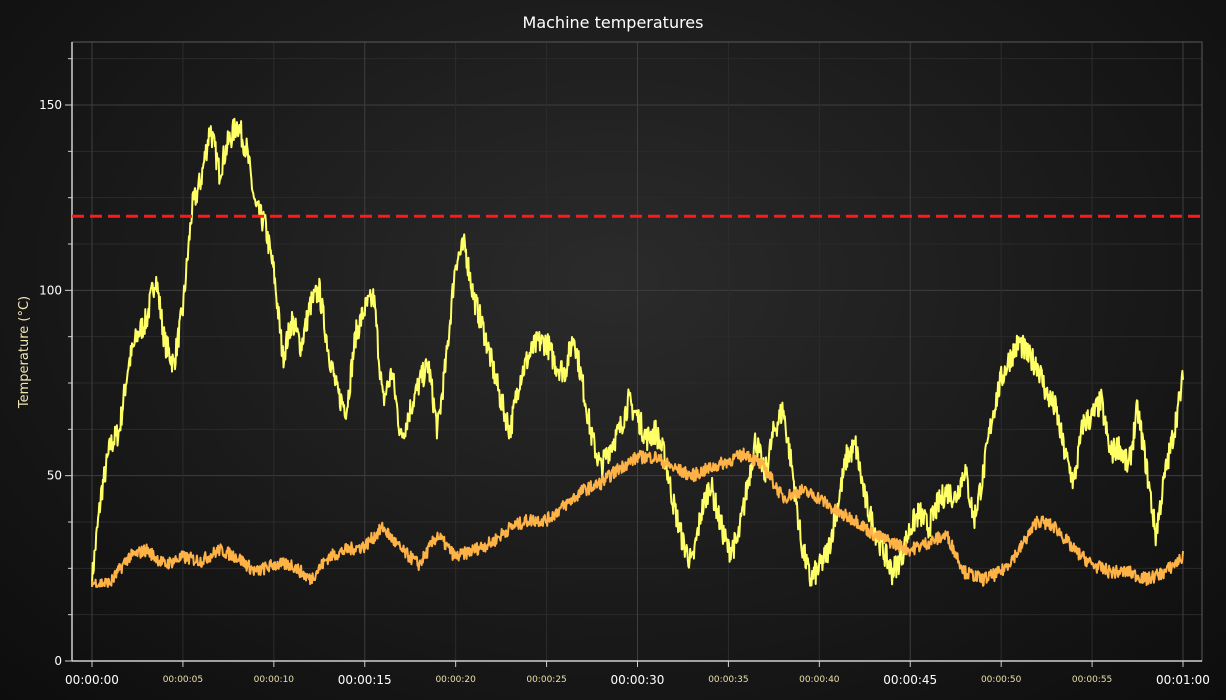  I want to click on x-tick-label: 00:00:35, so click(728, 680).